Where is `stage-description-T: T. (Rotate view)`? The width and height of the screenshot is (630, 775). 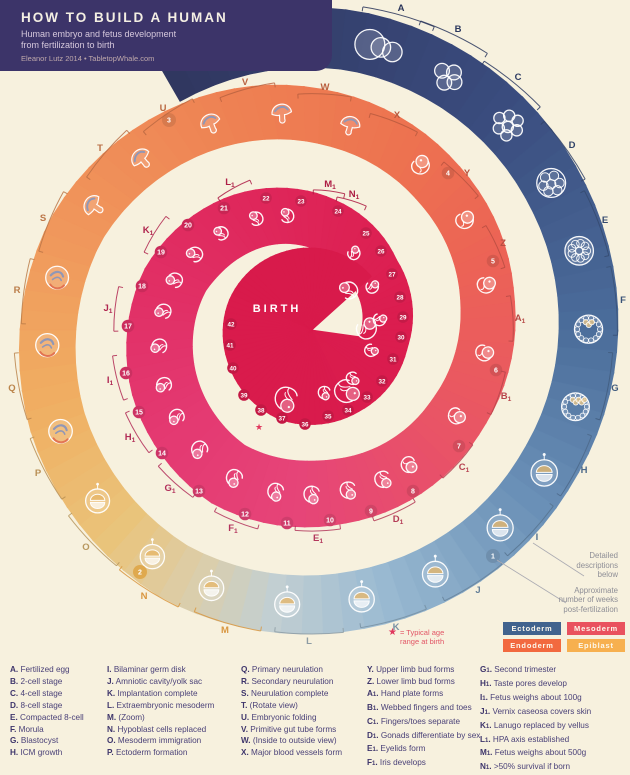 stage-description-T: T. (Rotate view) is located at coordinates (269, 705).